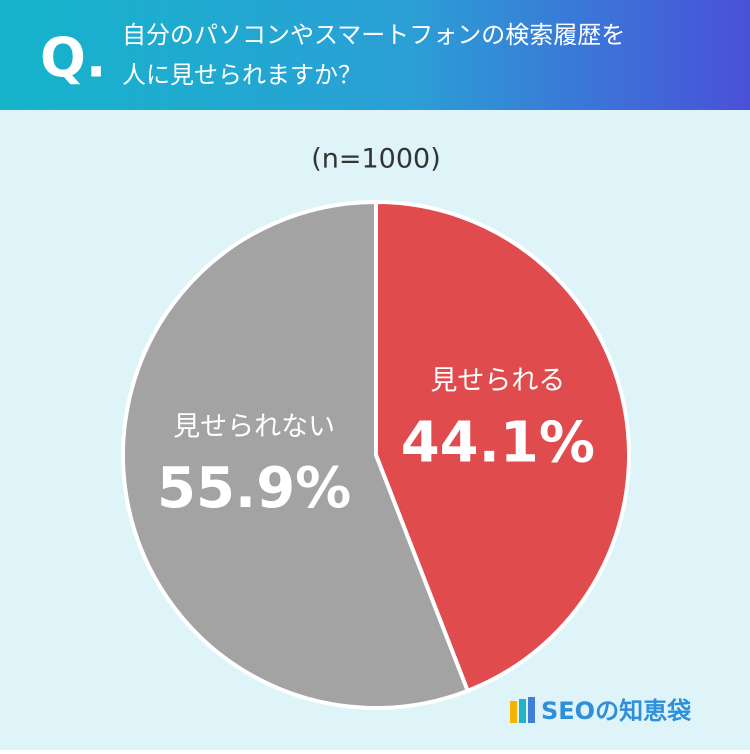 This screenshot has height=754, width=750. Describe the element at coordinates (242, 75) in the screenshot. I see `title-line: 人に見せられますか？` at that location.